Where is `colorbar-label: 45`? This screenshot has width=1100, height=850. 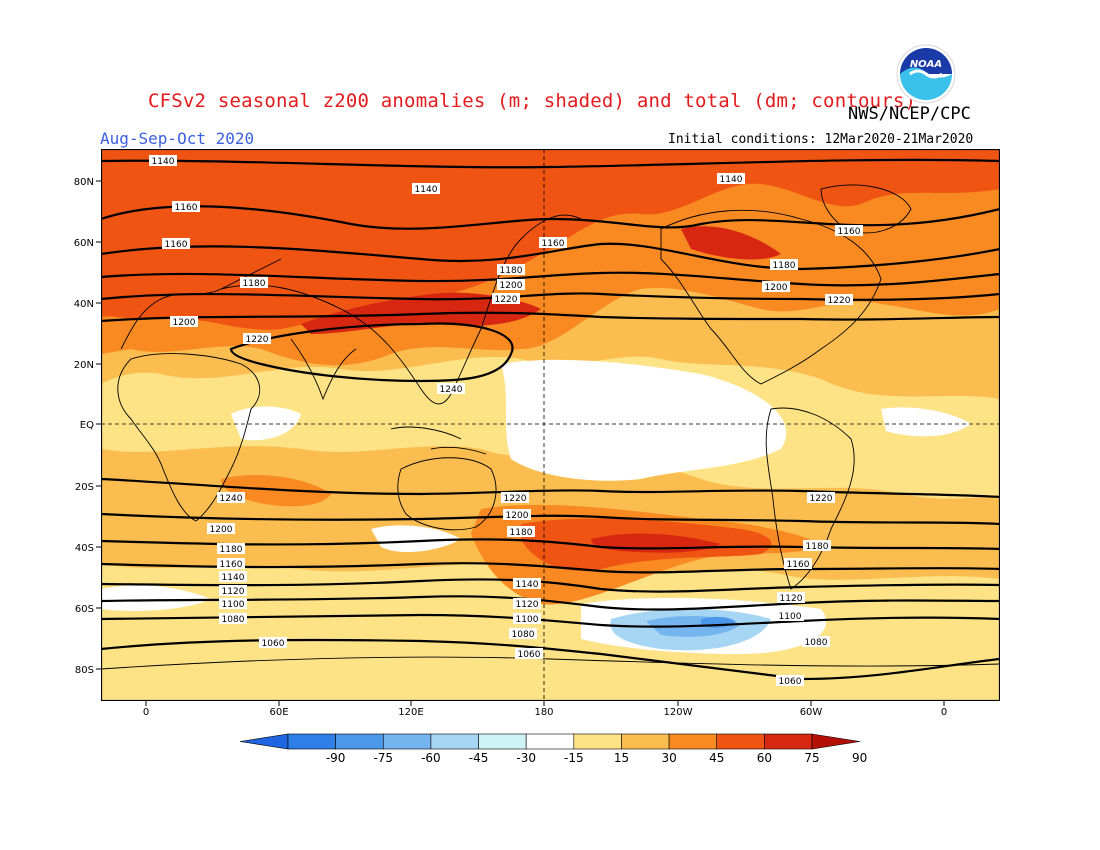
colorbar-label: 45 is located at coordinates (716, 758).